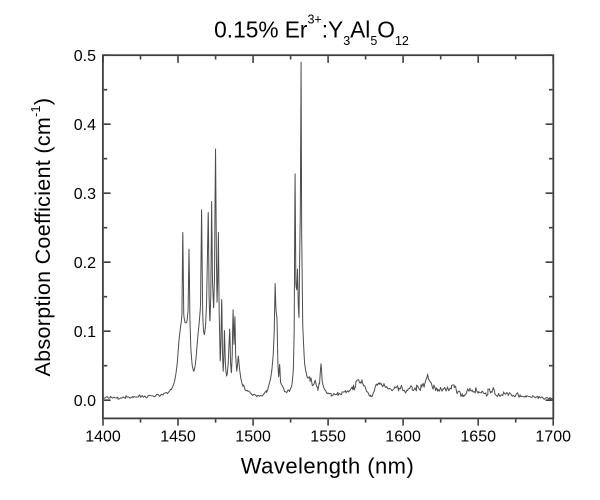  Describe the element at coordinates (253, 437) in the screenshot. I see `svg-text: 1500` at that location.